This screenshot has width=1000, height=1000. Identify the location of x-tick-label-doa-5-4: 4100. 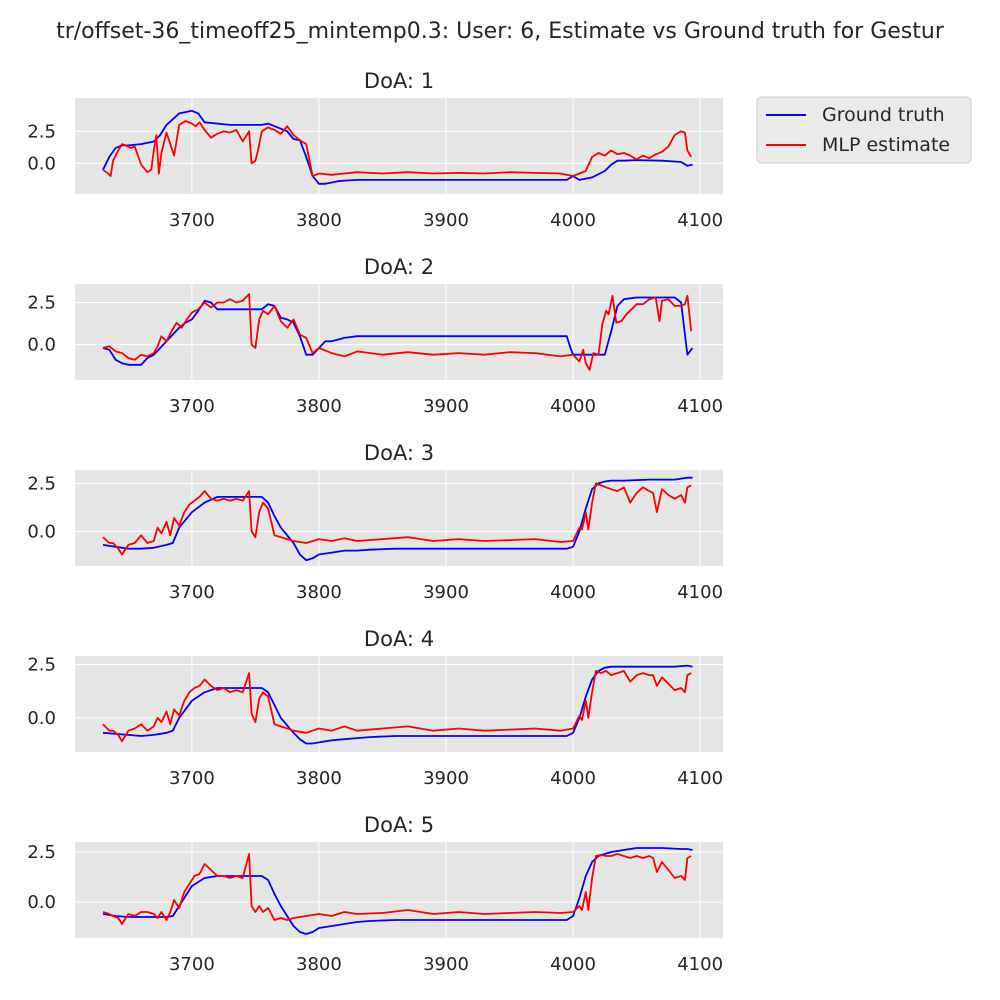
(700, 964).